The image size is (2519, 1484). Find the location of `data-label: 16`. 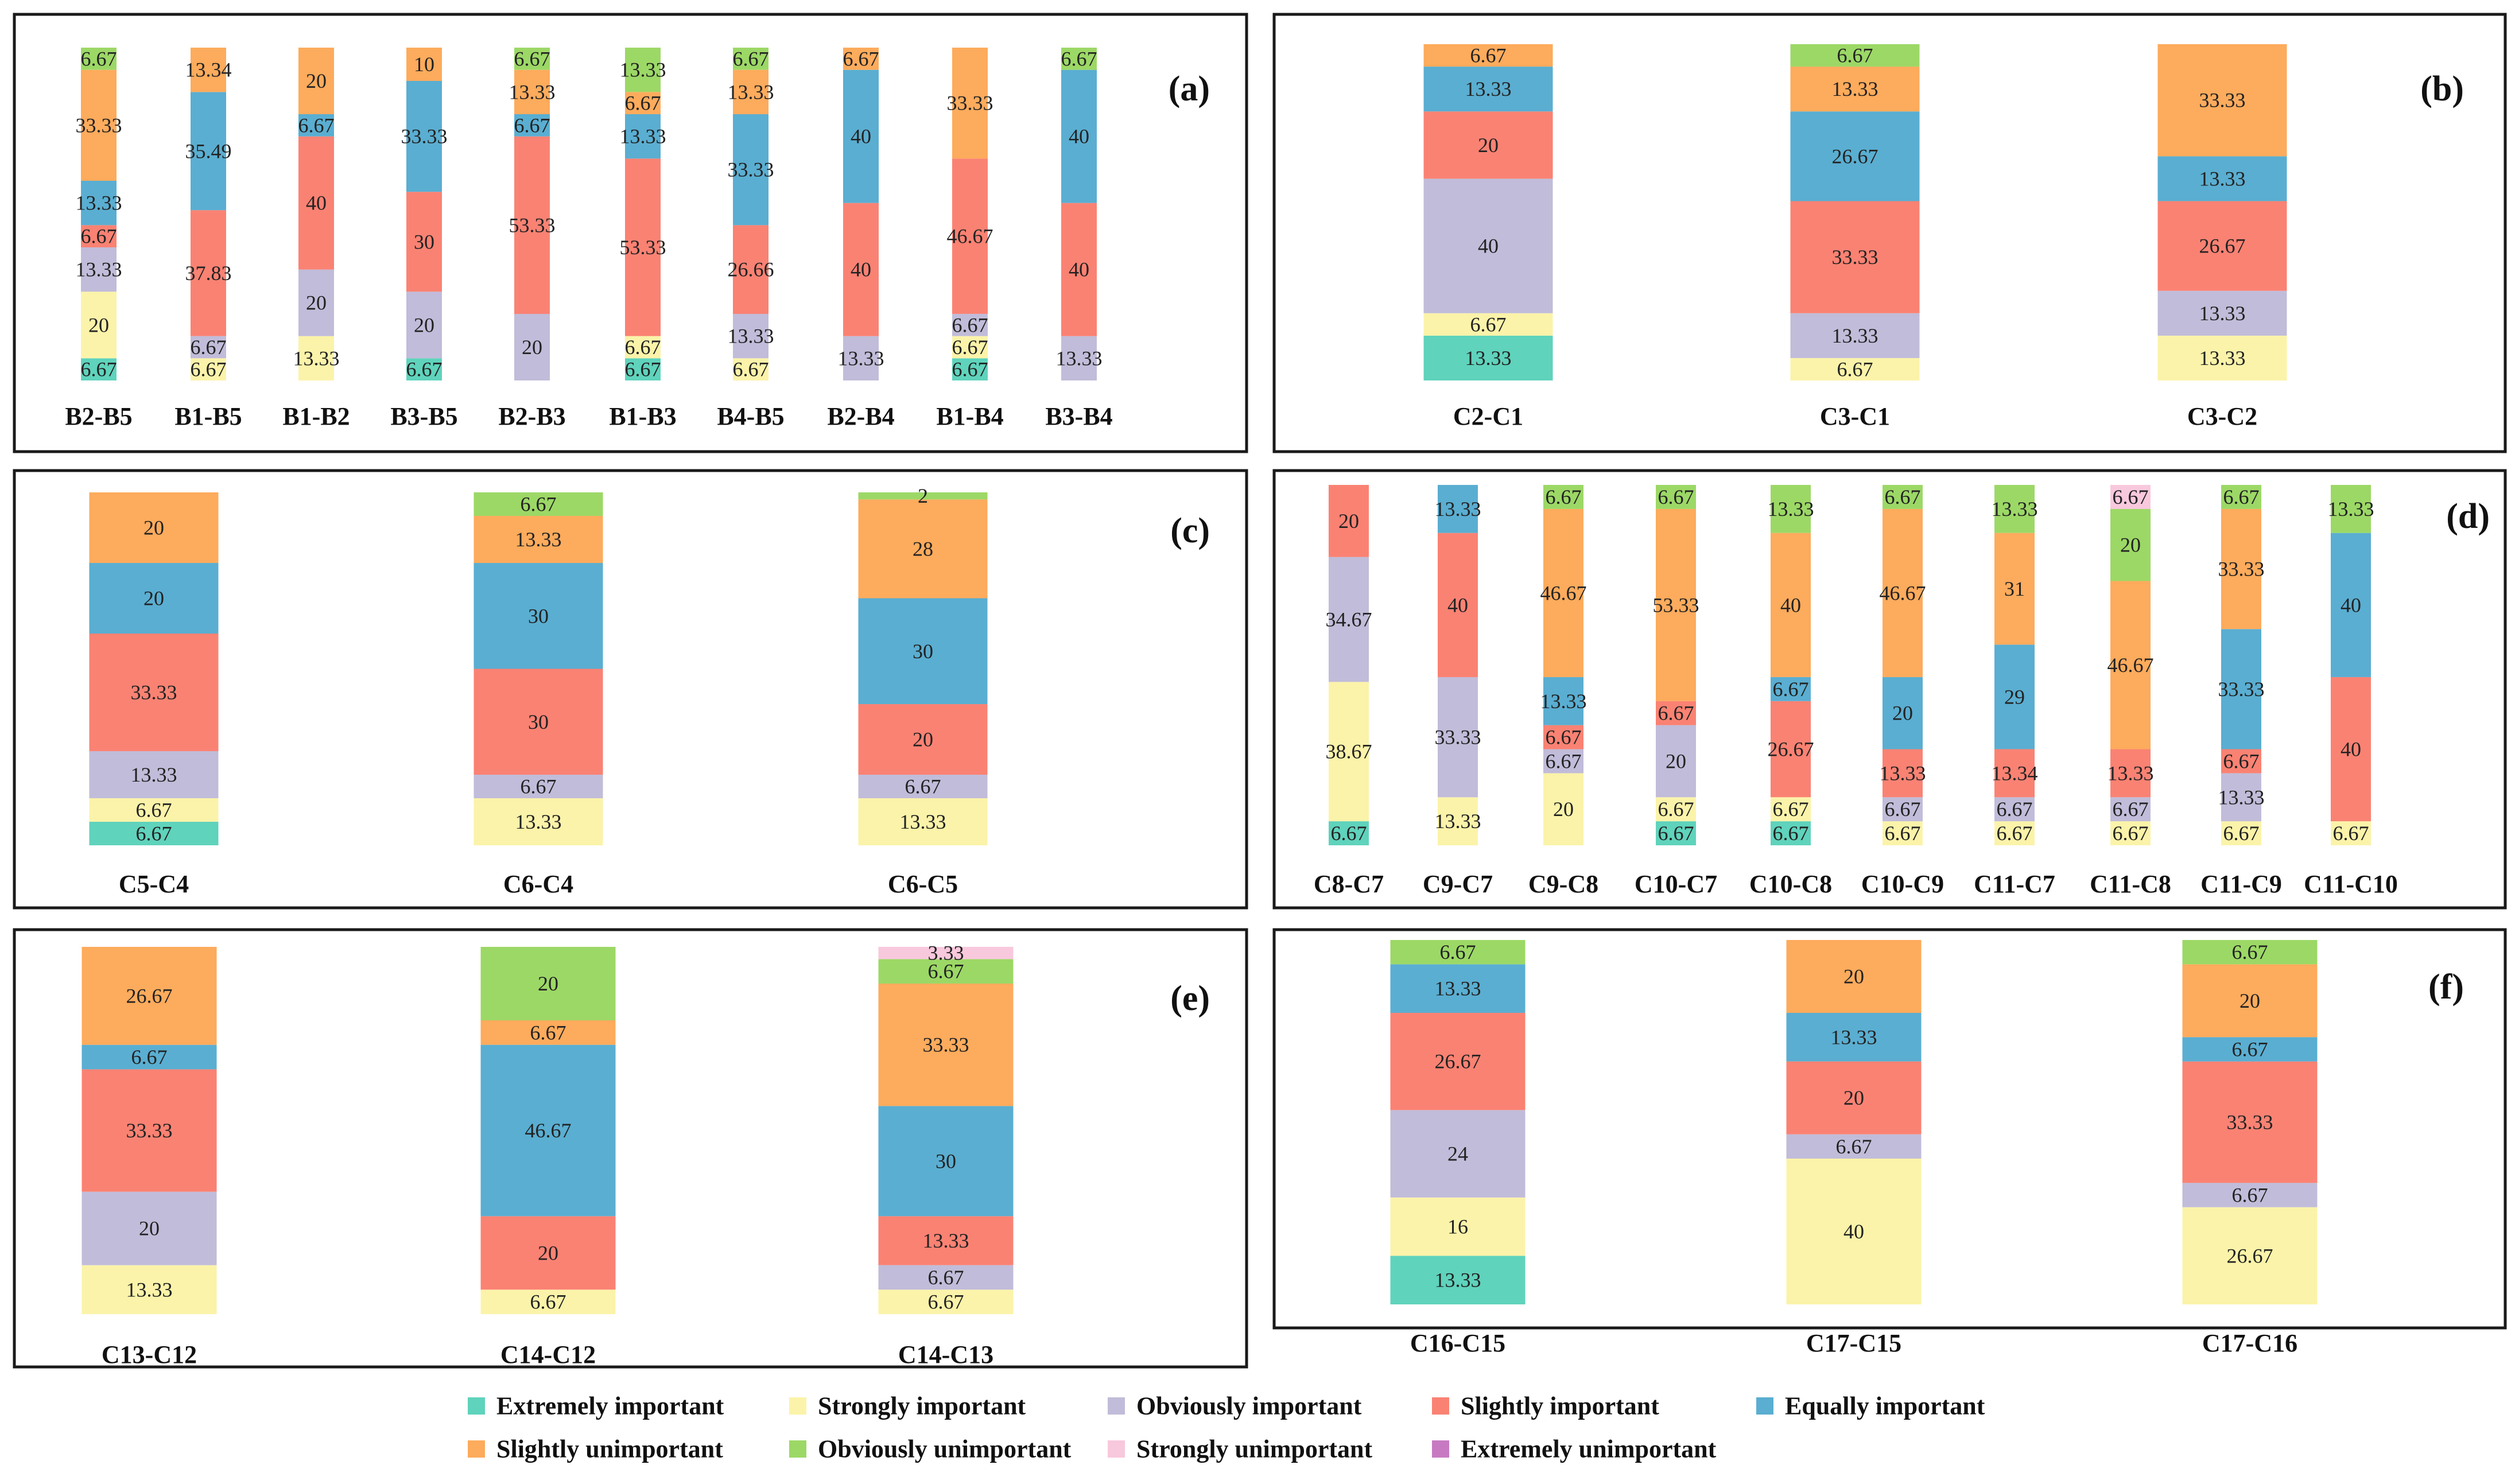

data-label: 16 is located at coordinates (1457, 1226).